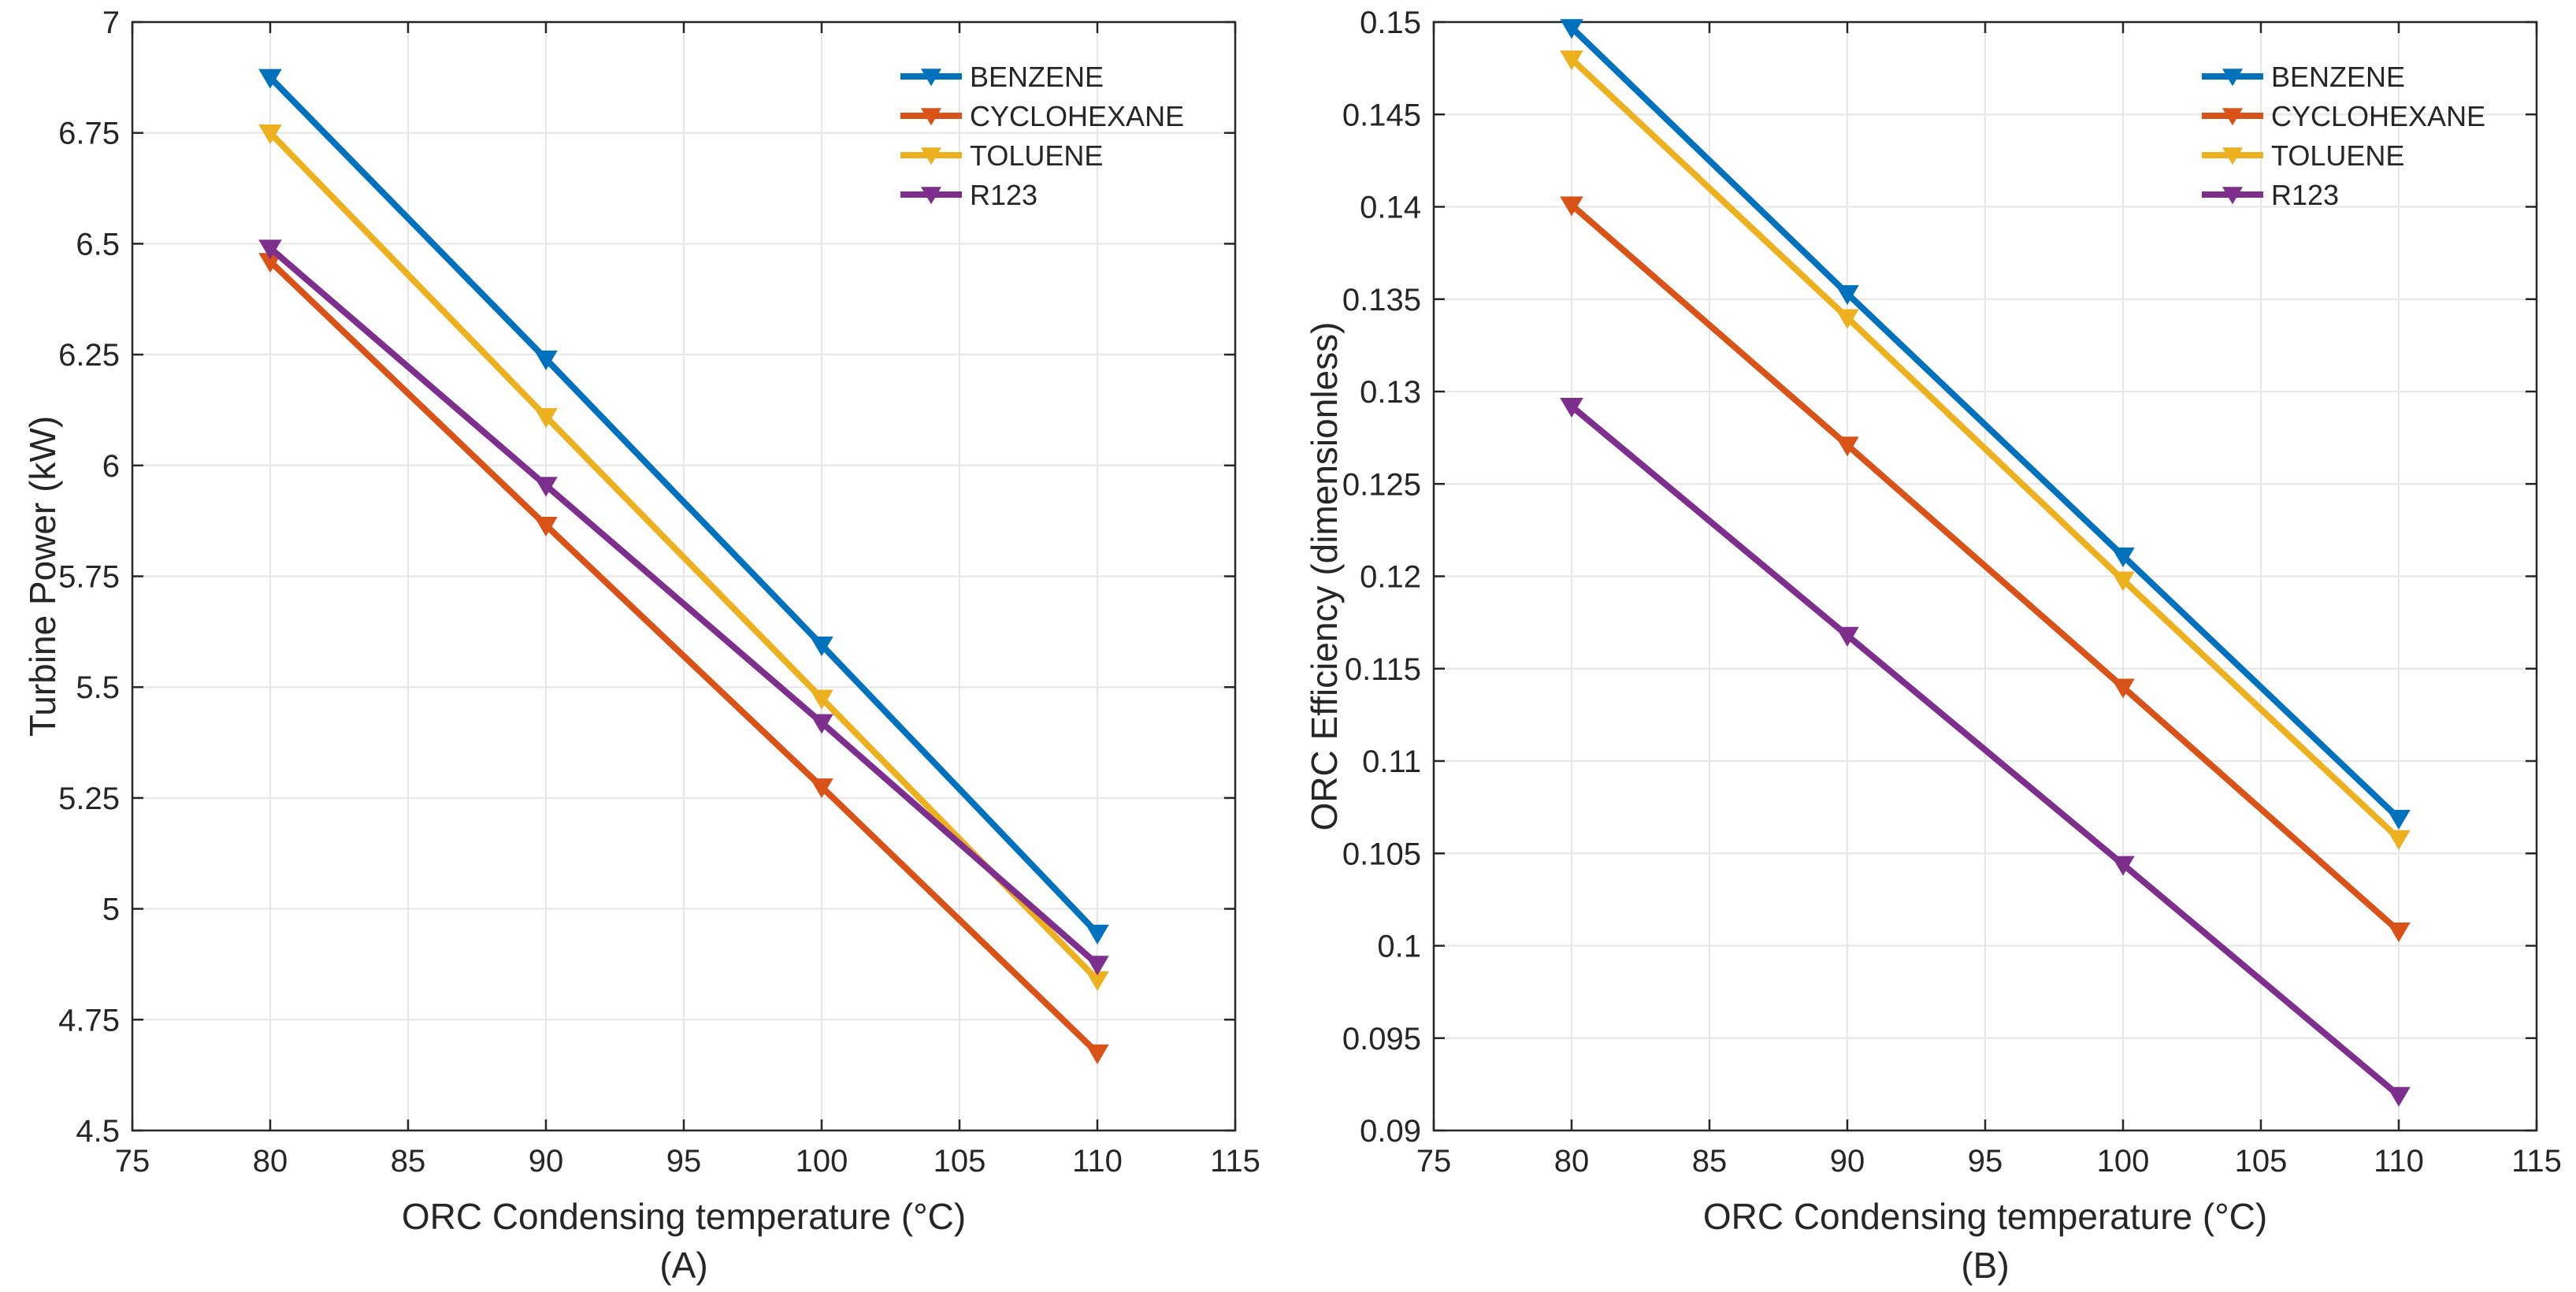 Image resolution: width=2576 pixels, height=1292 pixels. What do you see at coordinates (2123, 1161) in the screenshot?
I see `x-tick-label: 100` at bounding box center [2123, 1161].